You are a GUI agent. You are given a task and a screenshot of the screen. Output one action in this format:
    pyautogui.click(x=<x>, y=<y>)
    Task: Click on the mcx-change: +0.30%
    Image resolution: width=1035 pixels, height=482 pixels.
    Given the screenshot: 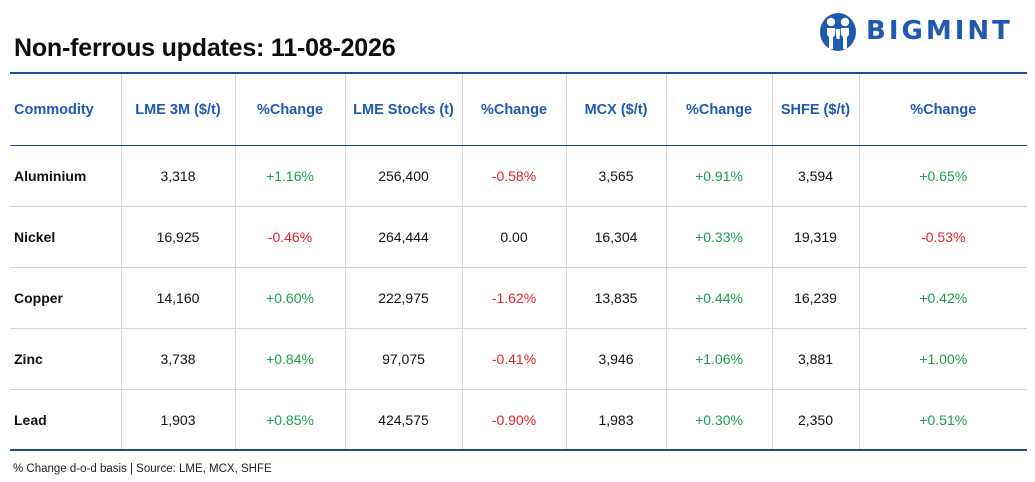 What is the action you would take?
    pyautogui.click(x=719, y=419)
    